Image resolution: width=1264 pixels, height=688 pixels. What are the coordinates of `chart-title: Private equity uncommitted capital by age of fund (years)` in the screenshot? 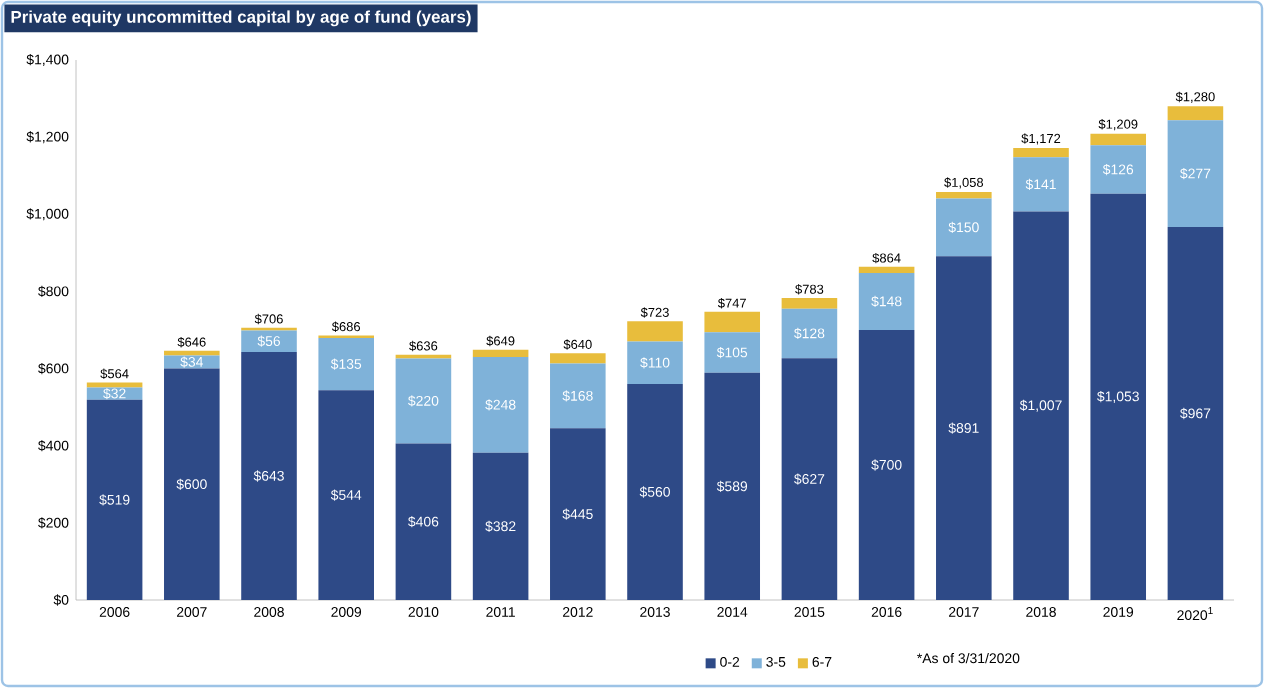 It's located at (241, 18).